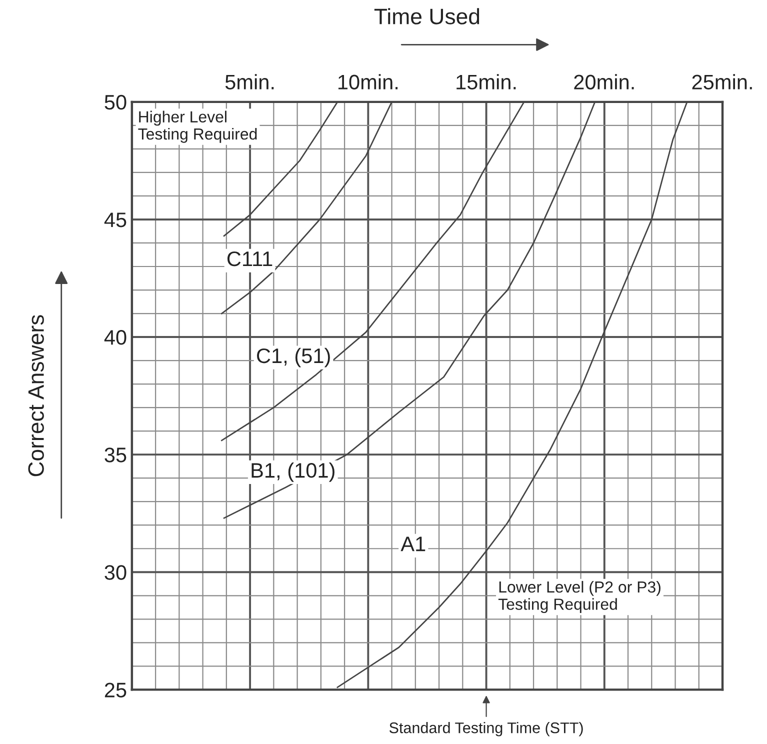 This screenshot has width=767, height=744. Describe the element at coordinates (368, 82) in the screenshot. I see `x-tick-label: 10min.` at that location.